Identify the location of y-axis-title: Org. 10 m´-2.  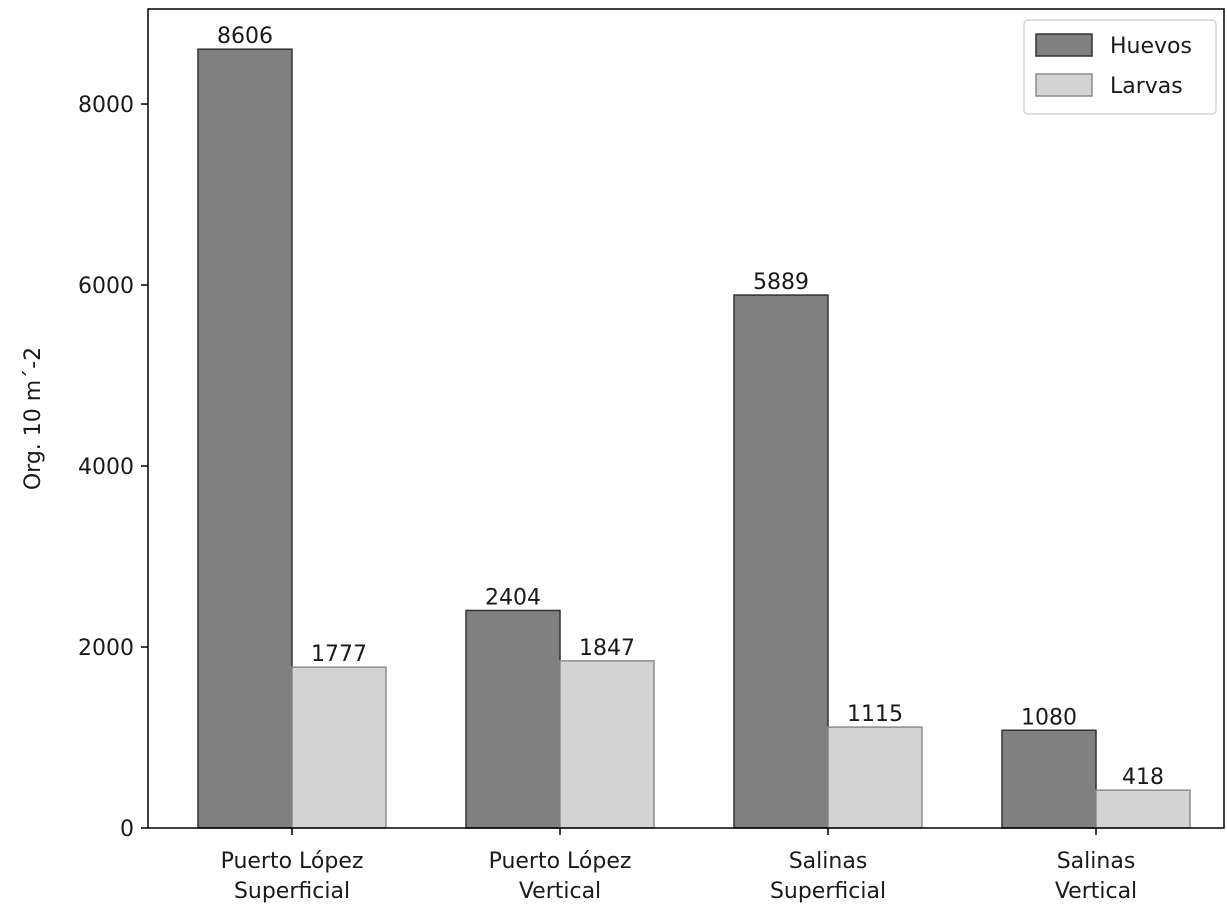
(33, 418).